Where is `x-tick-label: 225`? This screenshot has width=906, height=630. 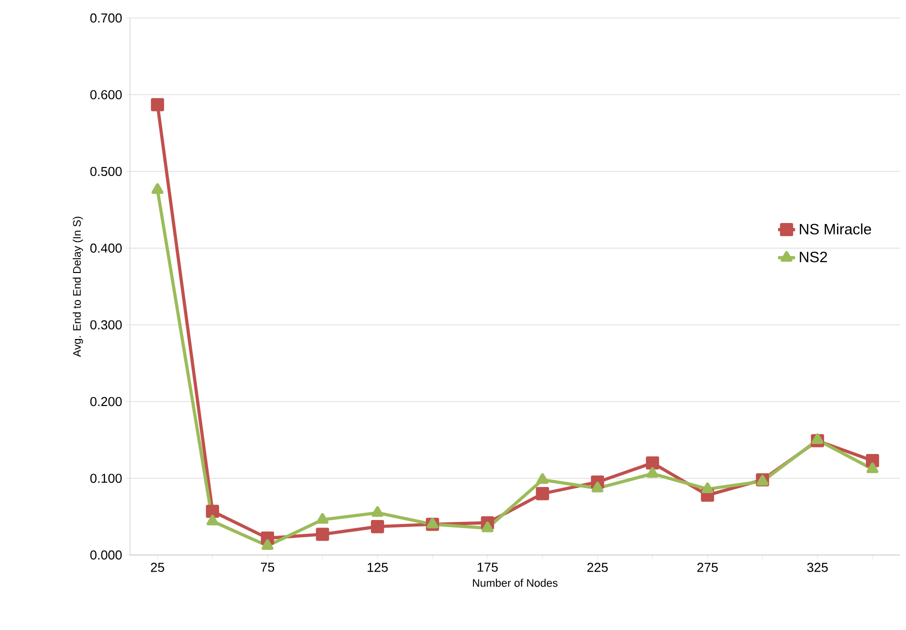 x-tick-label: 225 is located at coordinates (597, 567).